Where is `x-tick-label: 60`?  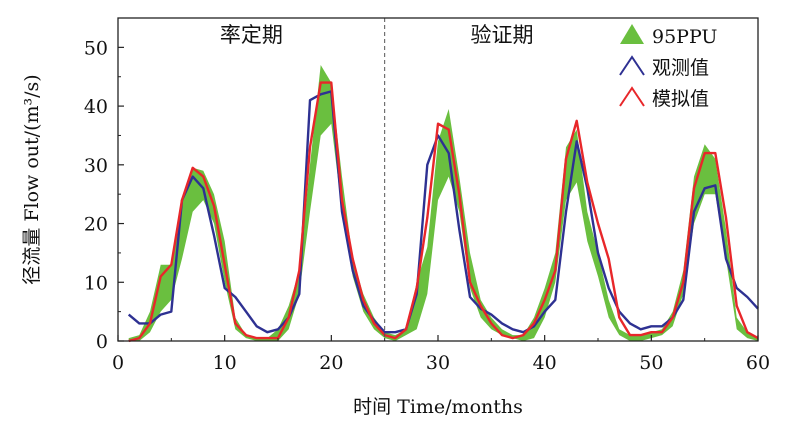
x-tick-label: 60 is located at coordinates (758, 363).